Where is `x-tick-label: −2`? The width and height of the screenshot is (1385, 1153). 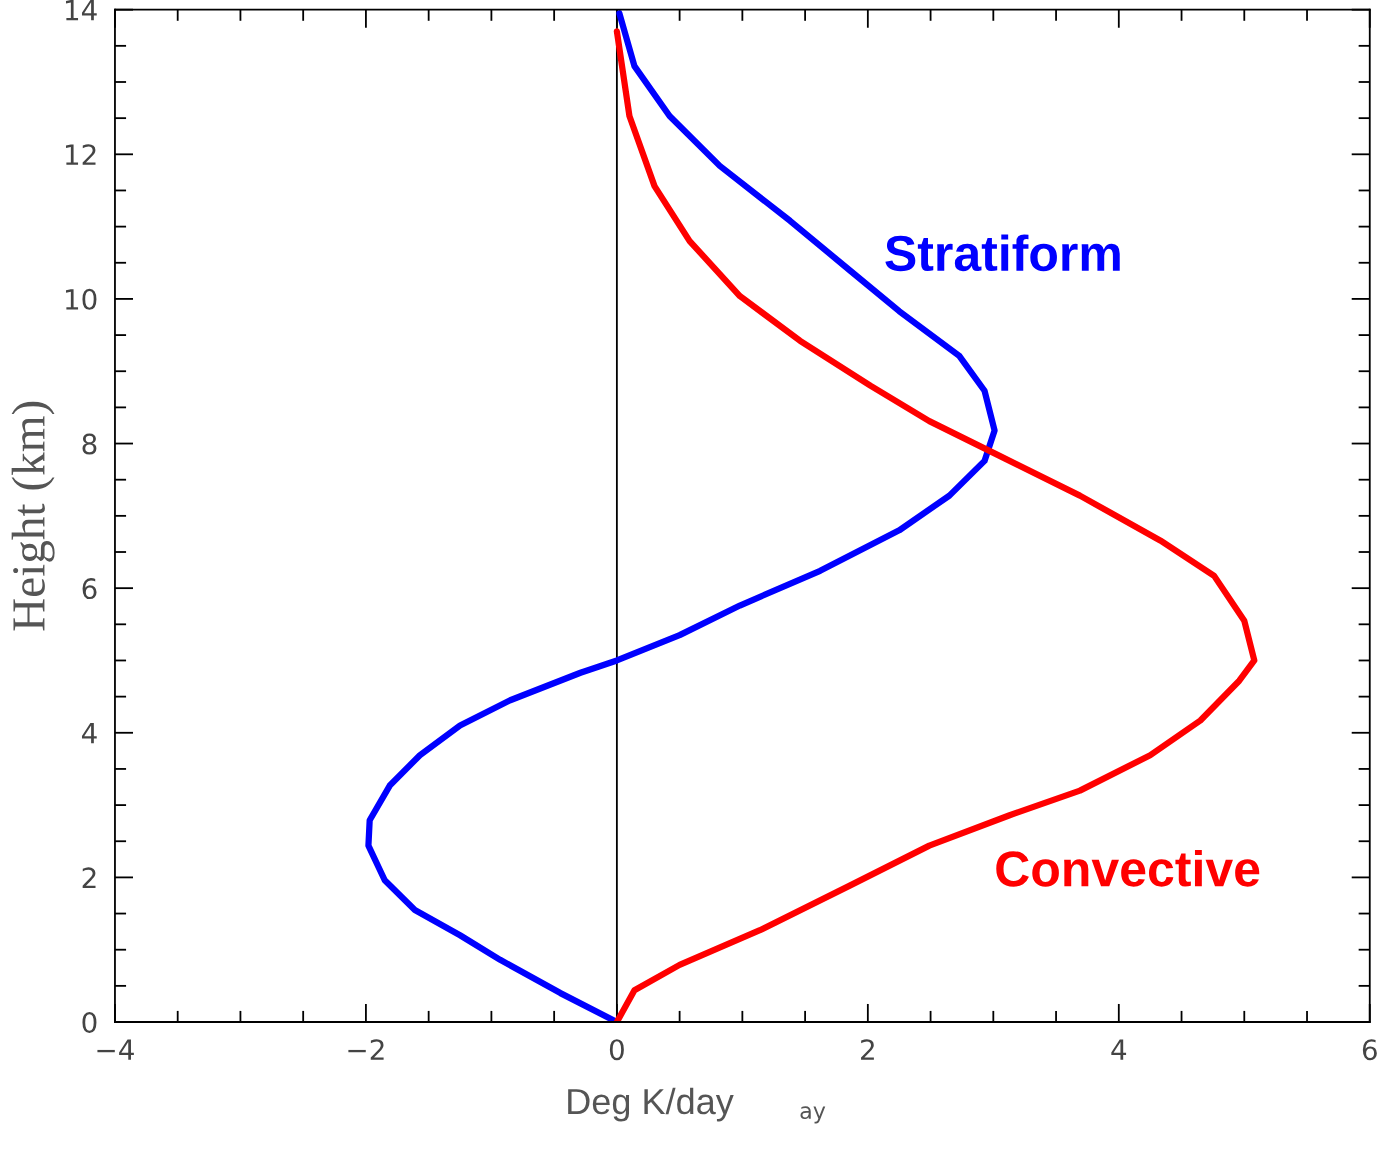
x-tick-label: −2 is located at coordinates (366, 1049).